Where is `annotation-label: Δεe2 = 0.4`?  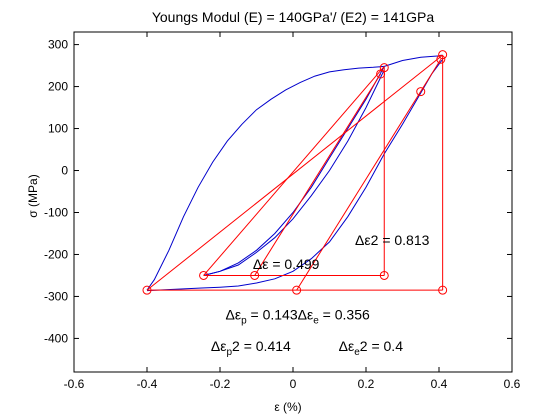
annotation-label: Δεe2 = 0.4 is located at coordinates (371, 348).